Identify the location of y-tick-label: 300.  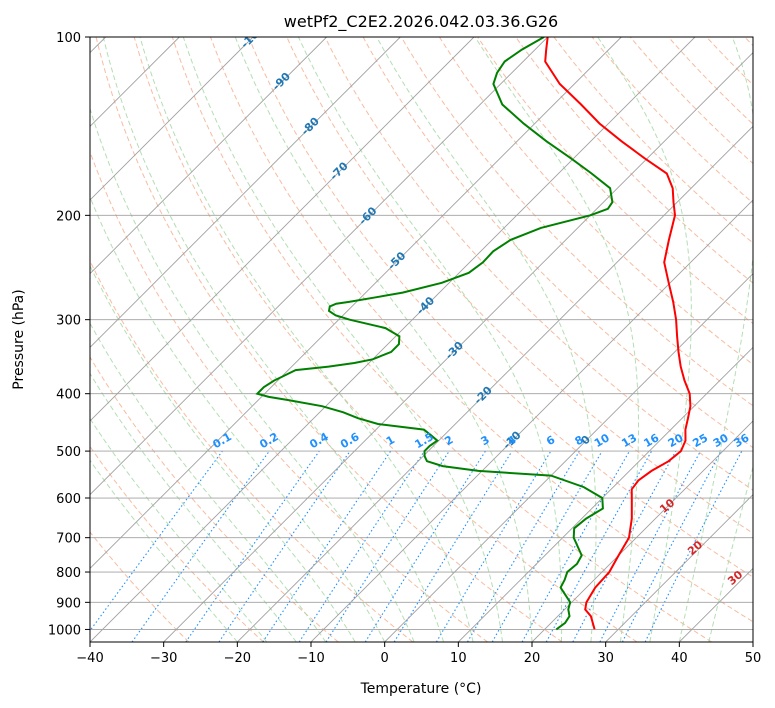
(68, 321).